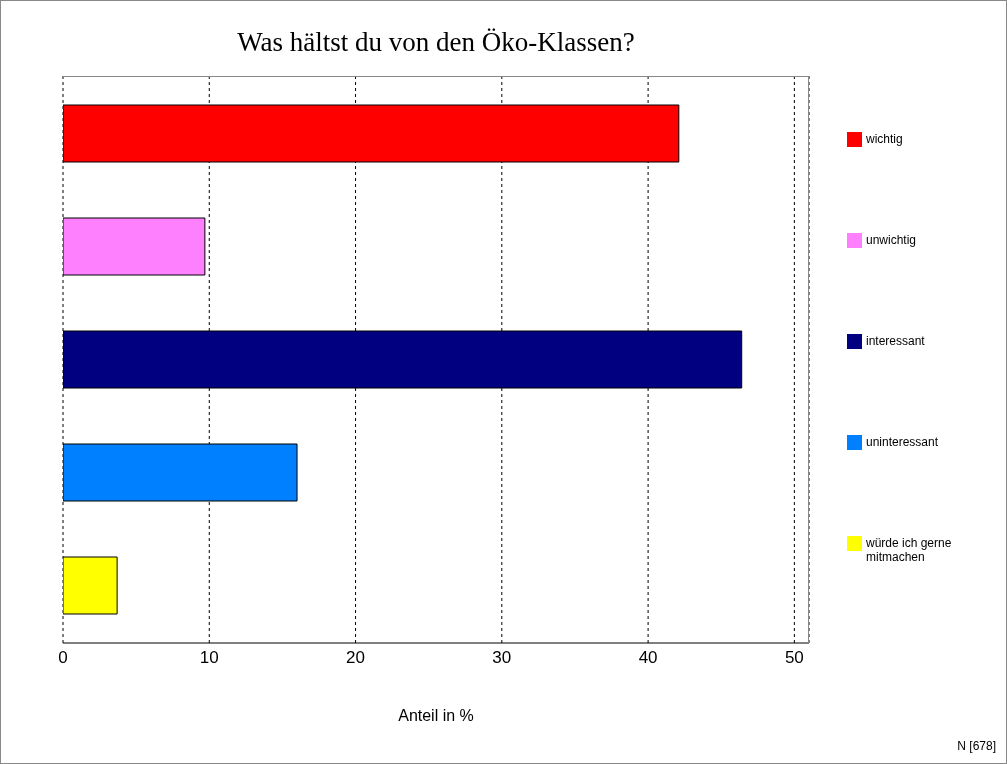 The height and width of the screenshot is (764, 1007). I want to click on x-tick-label: 50, so click(794, 658).